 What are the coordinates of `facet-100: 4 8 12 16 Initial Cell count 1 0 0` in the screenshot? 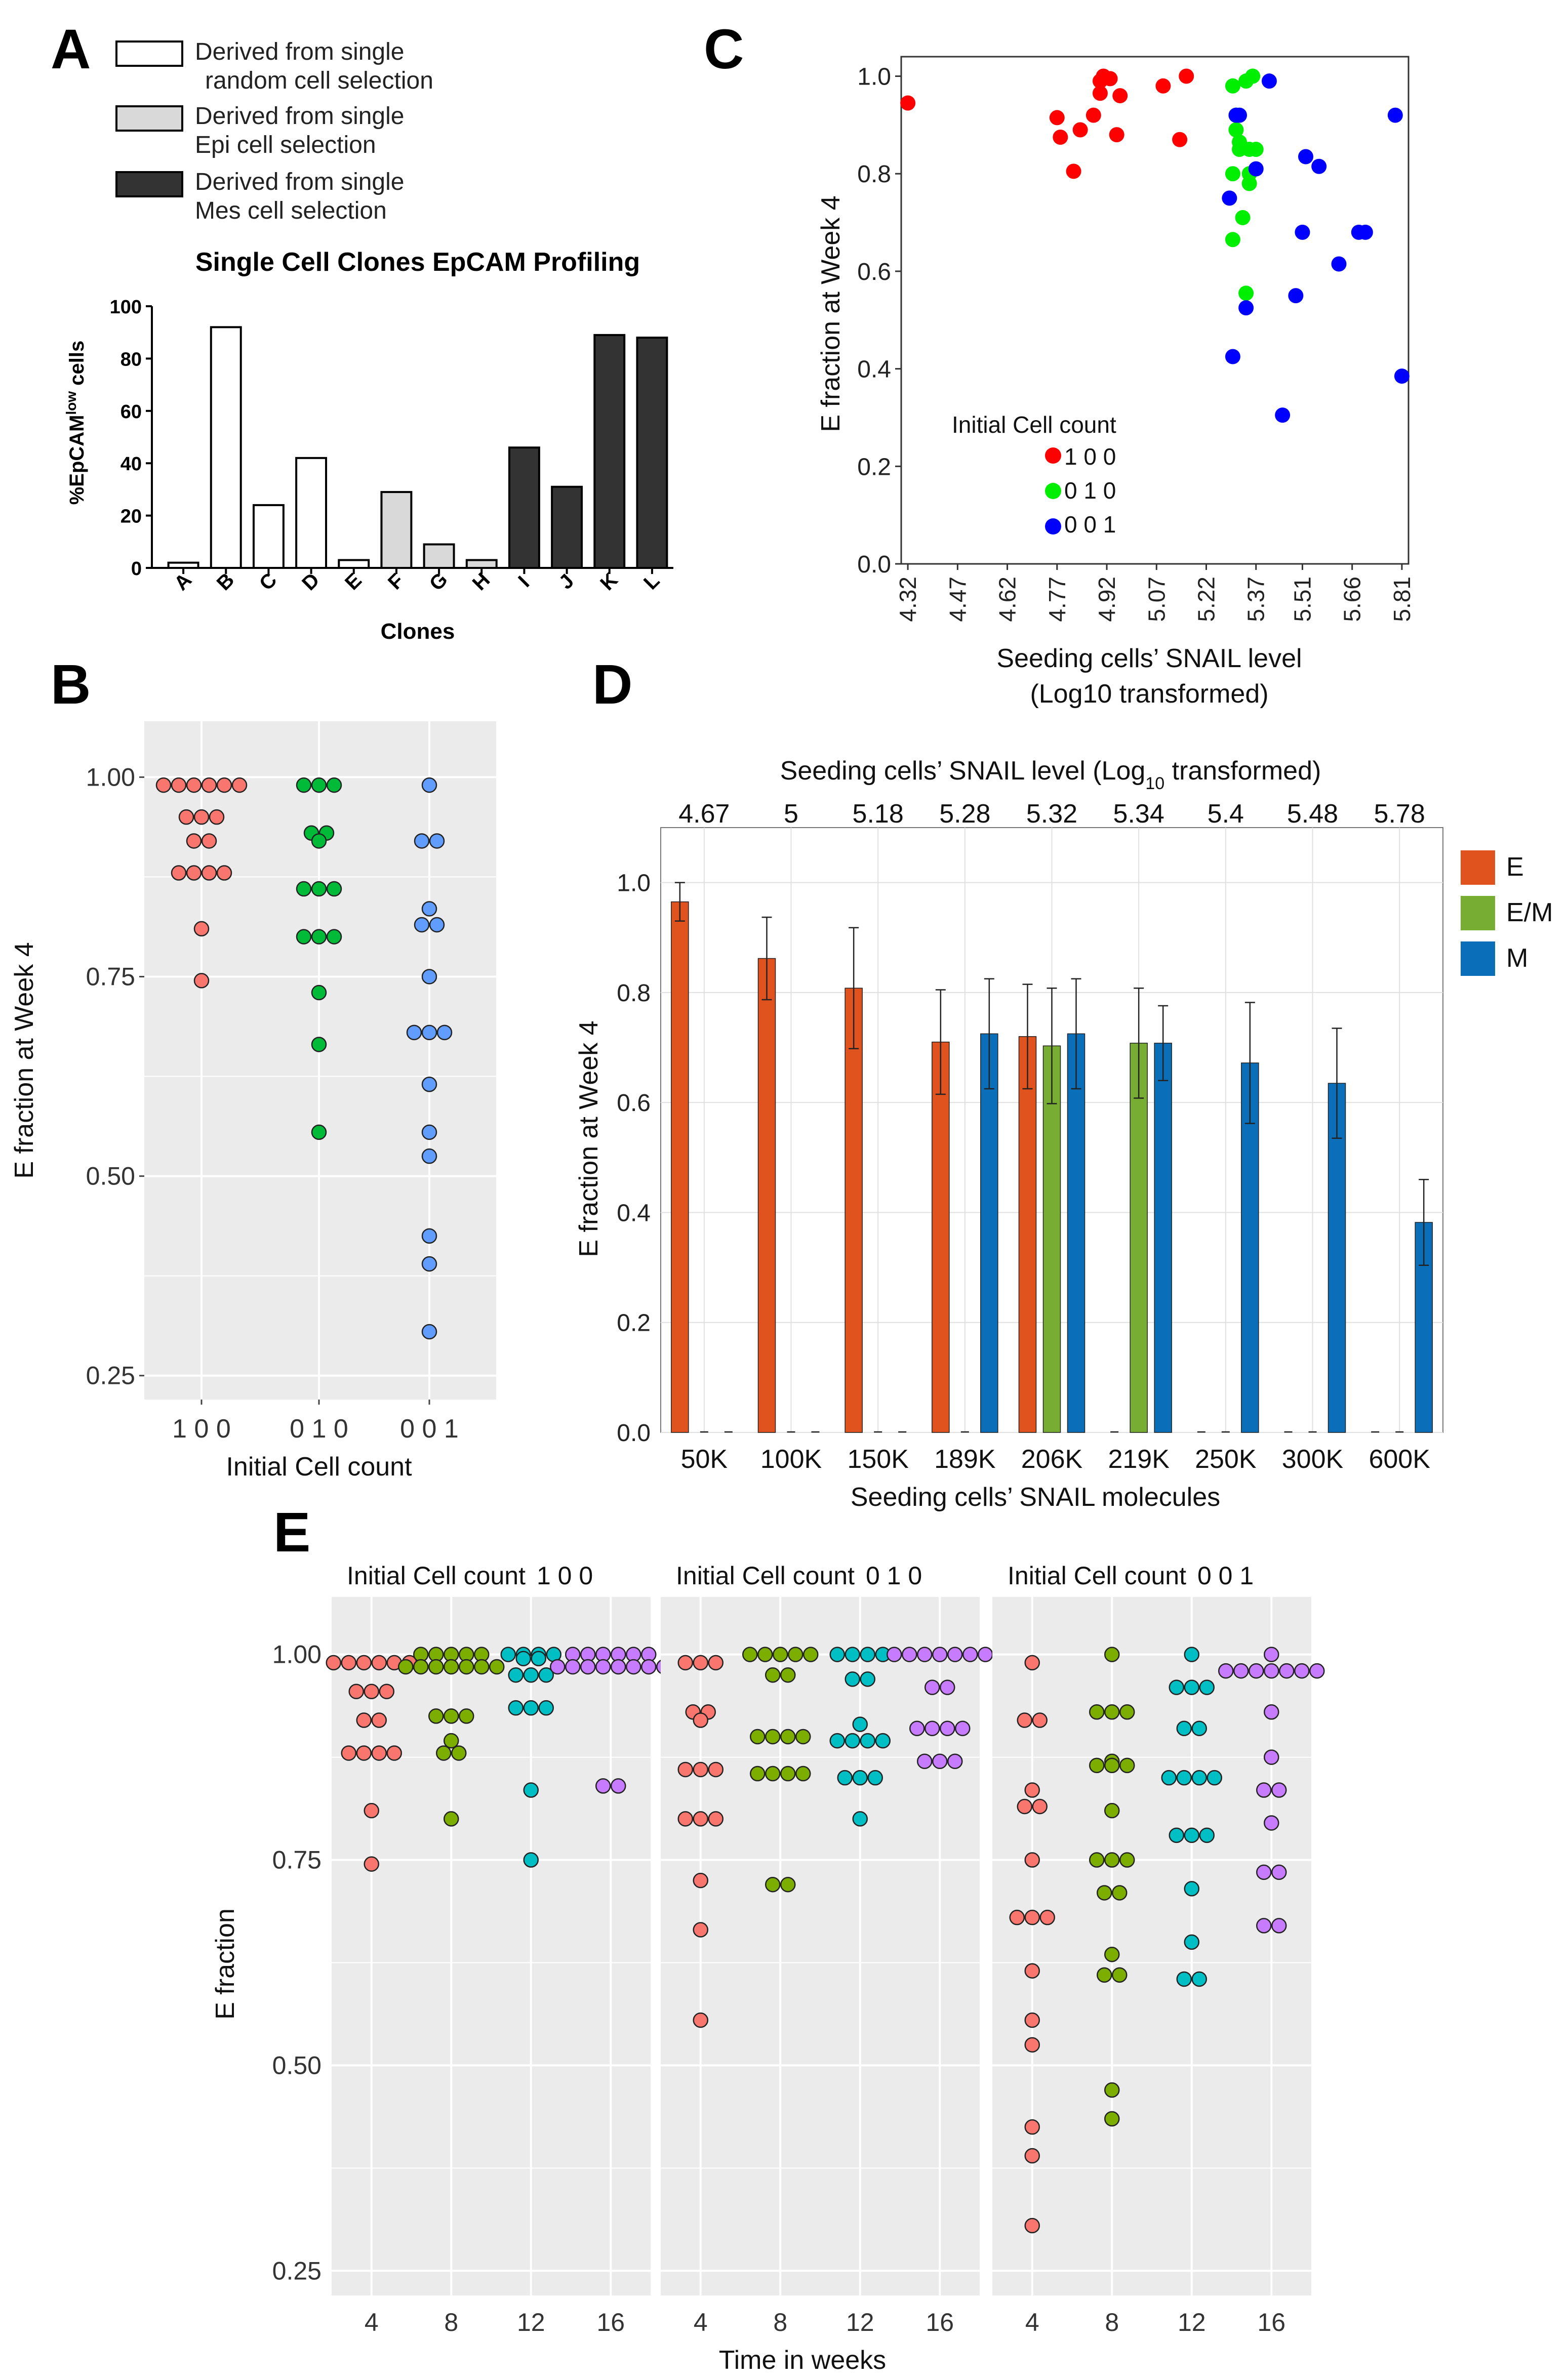 It's located at (499, 1949).